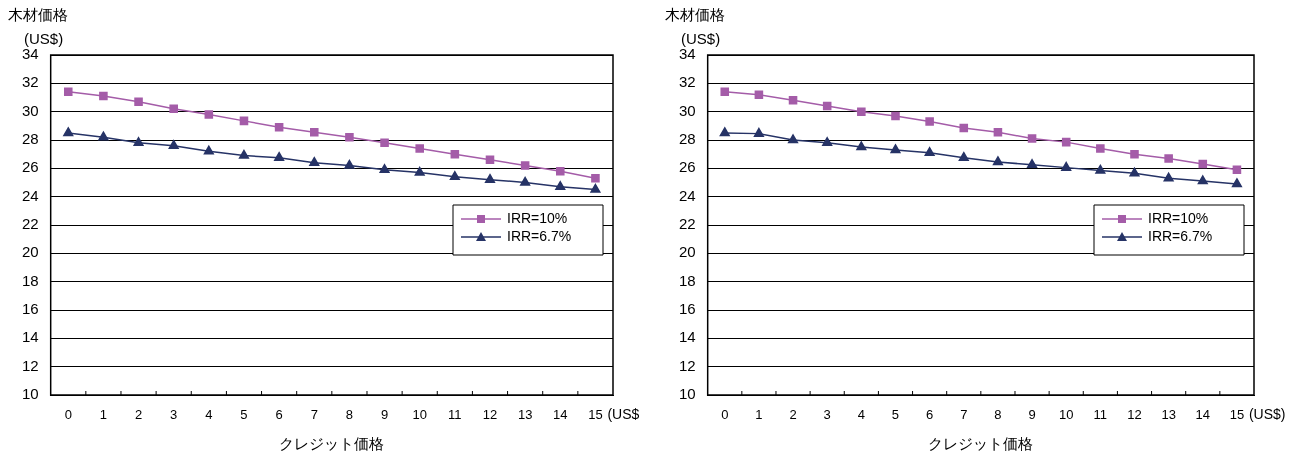 The width and height of the screenshot is (1315, 475). Describe the element at coordinates (981, 444) in the screenshot. I see `x-axis-title: クレジット価格` at that location.